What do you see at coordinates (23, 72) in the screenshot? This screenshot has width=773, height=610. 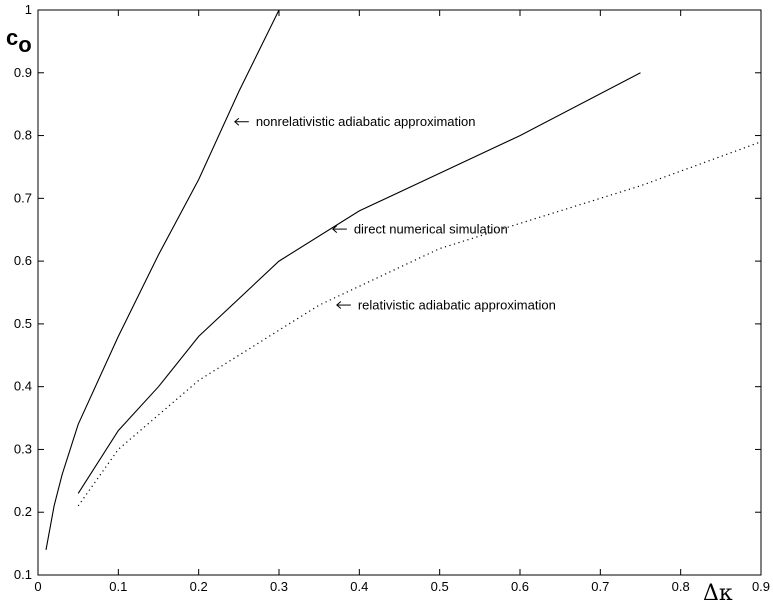 I see `y-tick-label: 0.9` at bounding box center [23, 72].